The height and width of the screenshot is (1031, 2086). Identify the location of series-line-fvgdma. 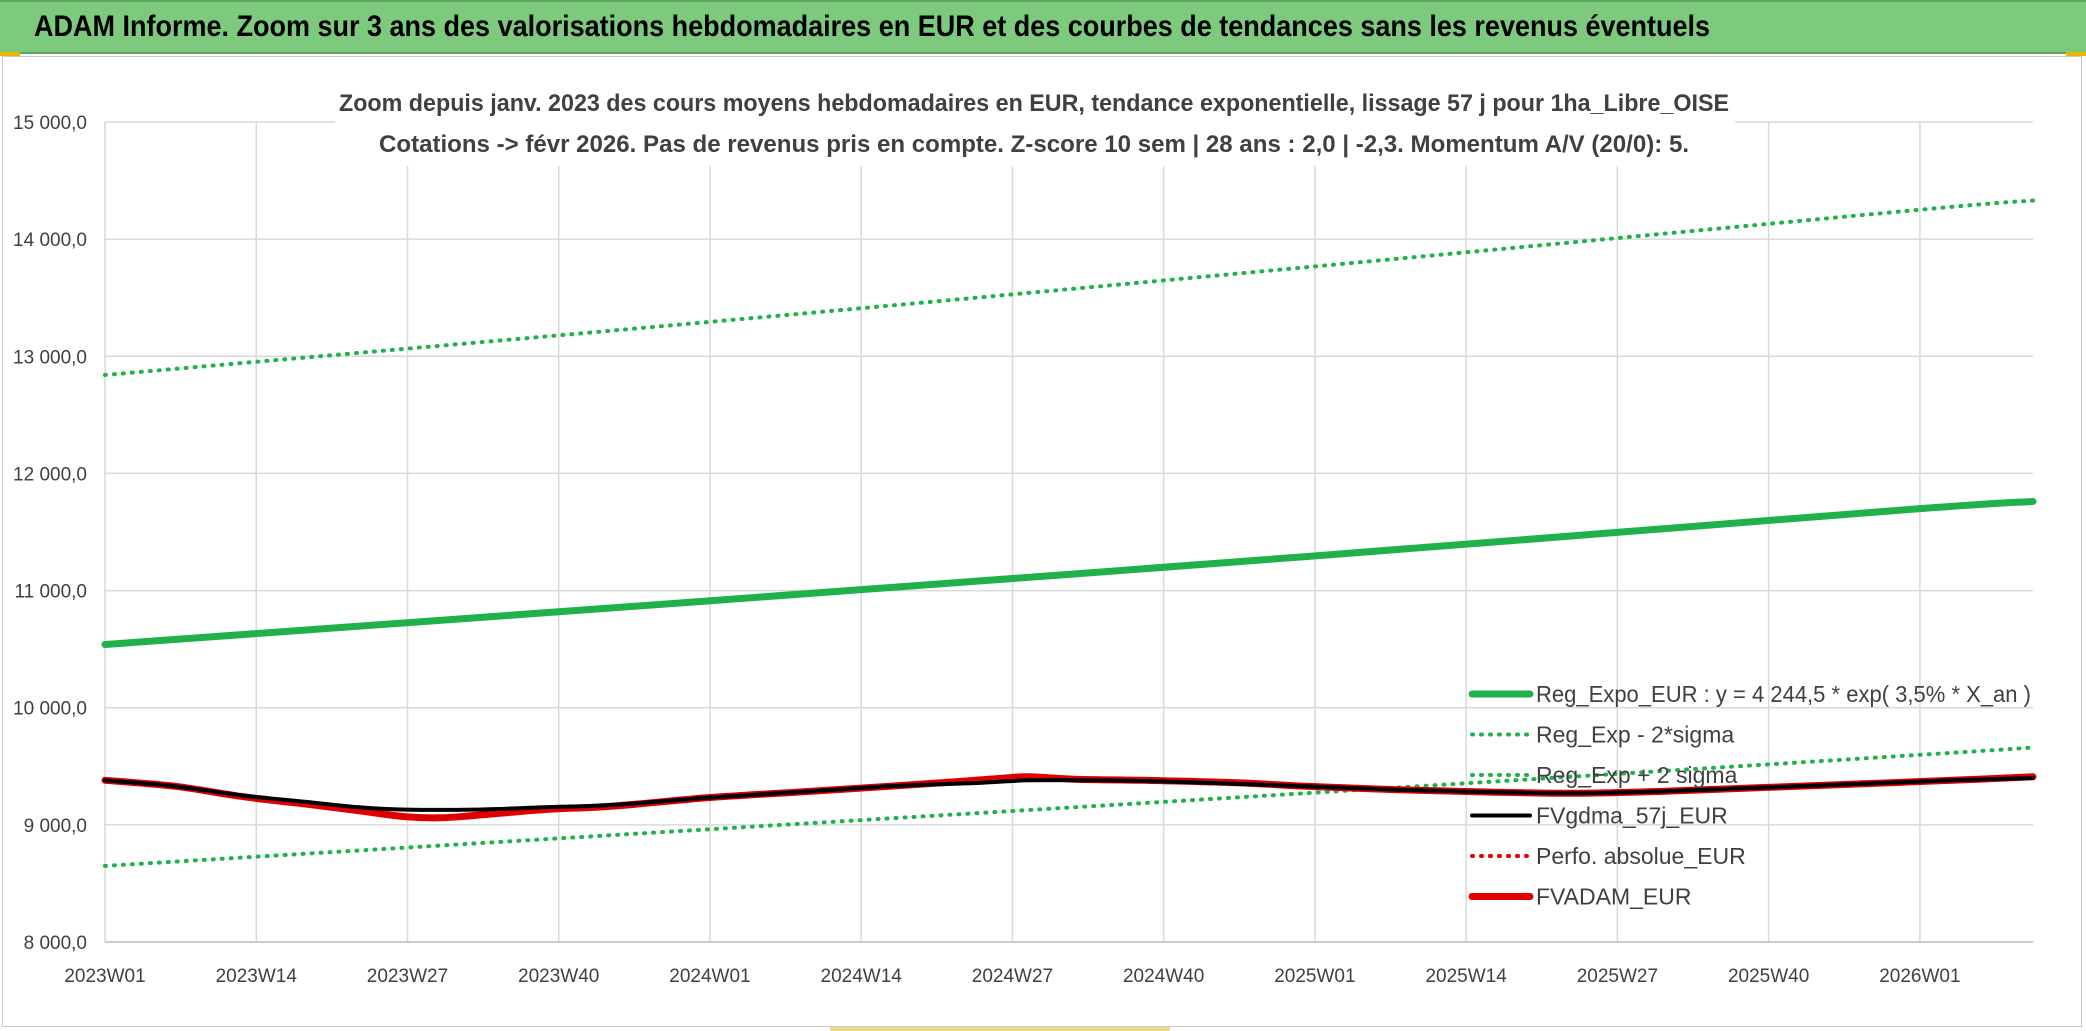
(1069, 794).